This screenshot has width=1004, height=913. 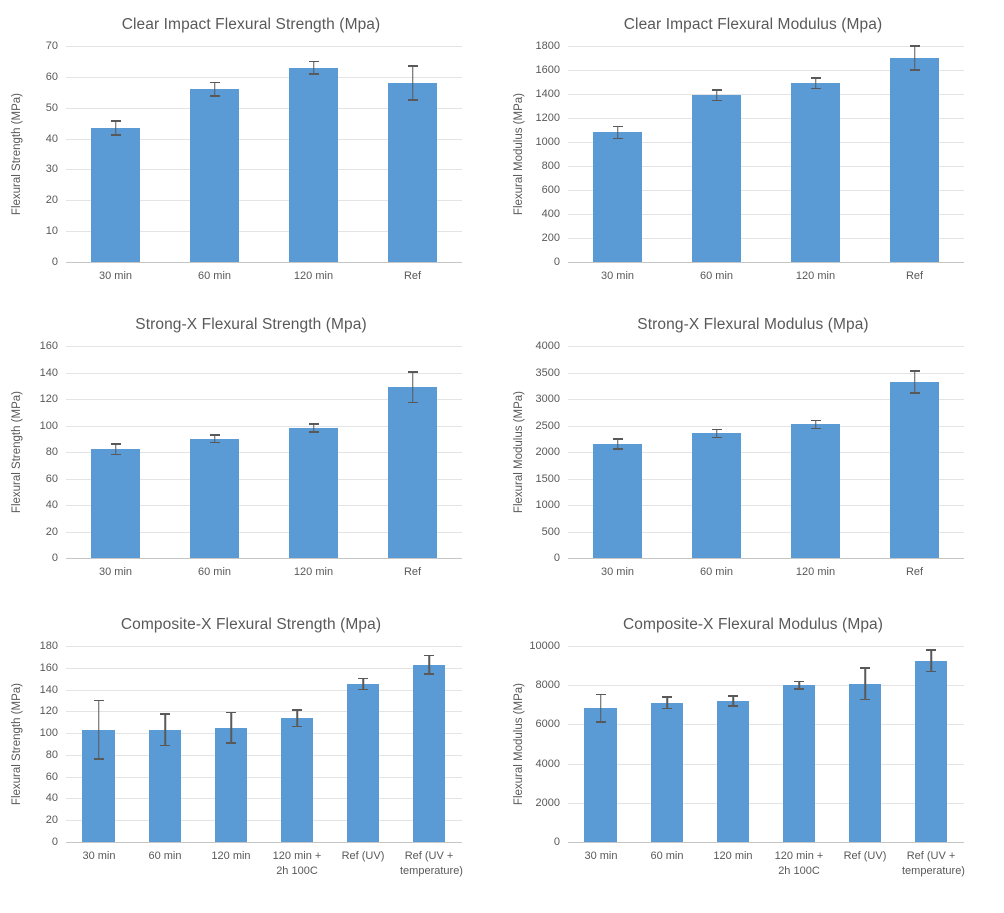 I want to click on y-tick-label: 120, so click(x=48, y=399).